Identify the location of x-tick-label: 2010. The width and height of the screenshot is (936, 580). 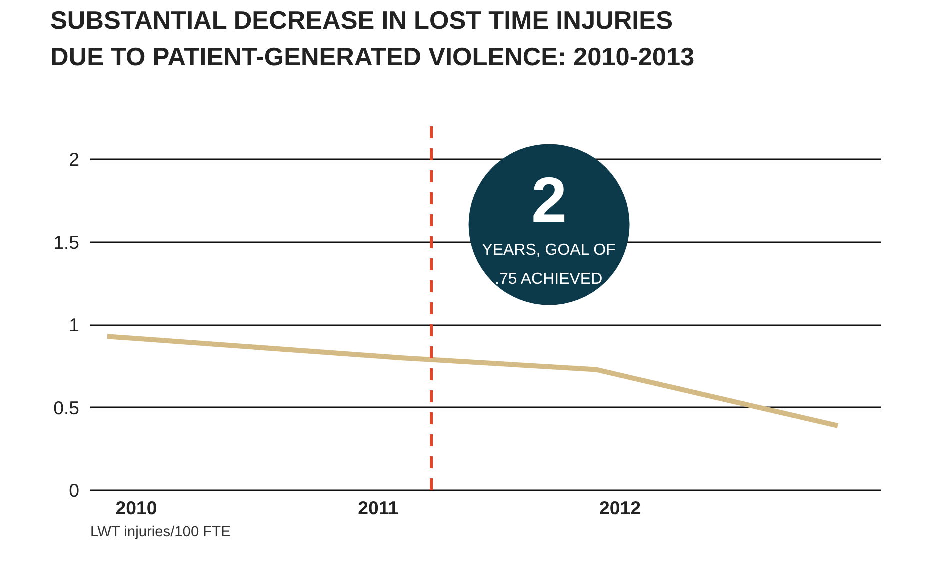
(137, 508).